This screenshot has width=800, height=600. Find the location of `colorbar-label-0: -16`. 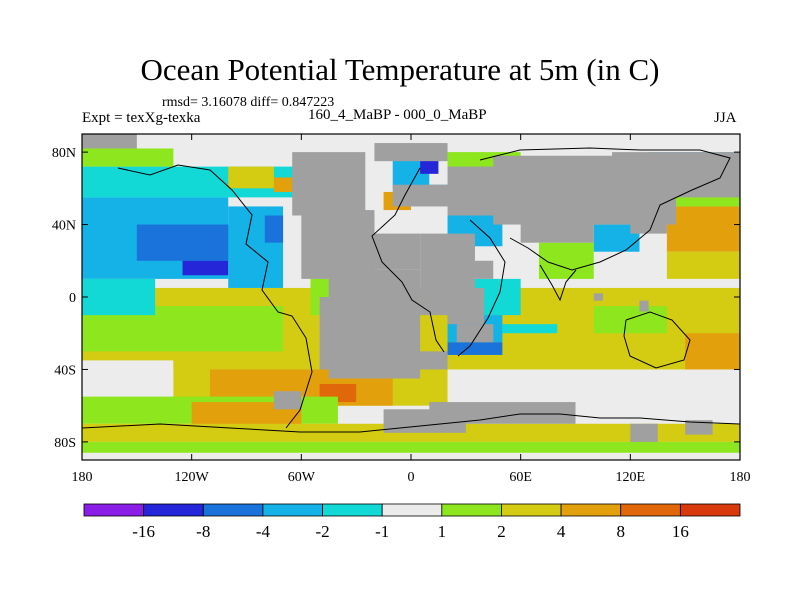

colorbar-label-0: -16 is located at coordinates (143, 531).